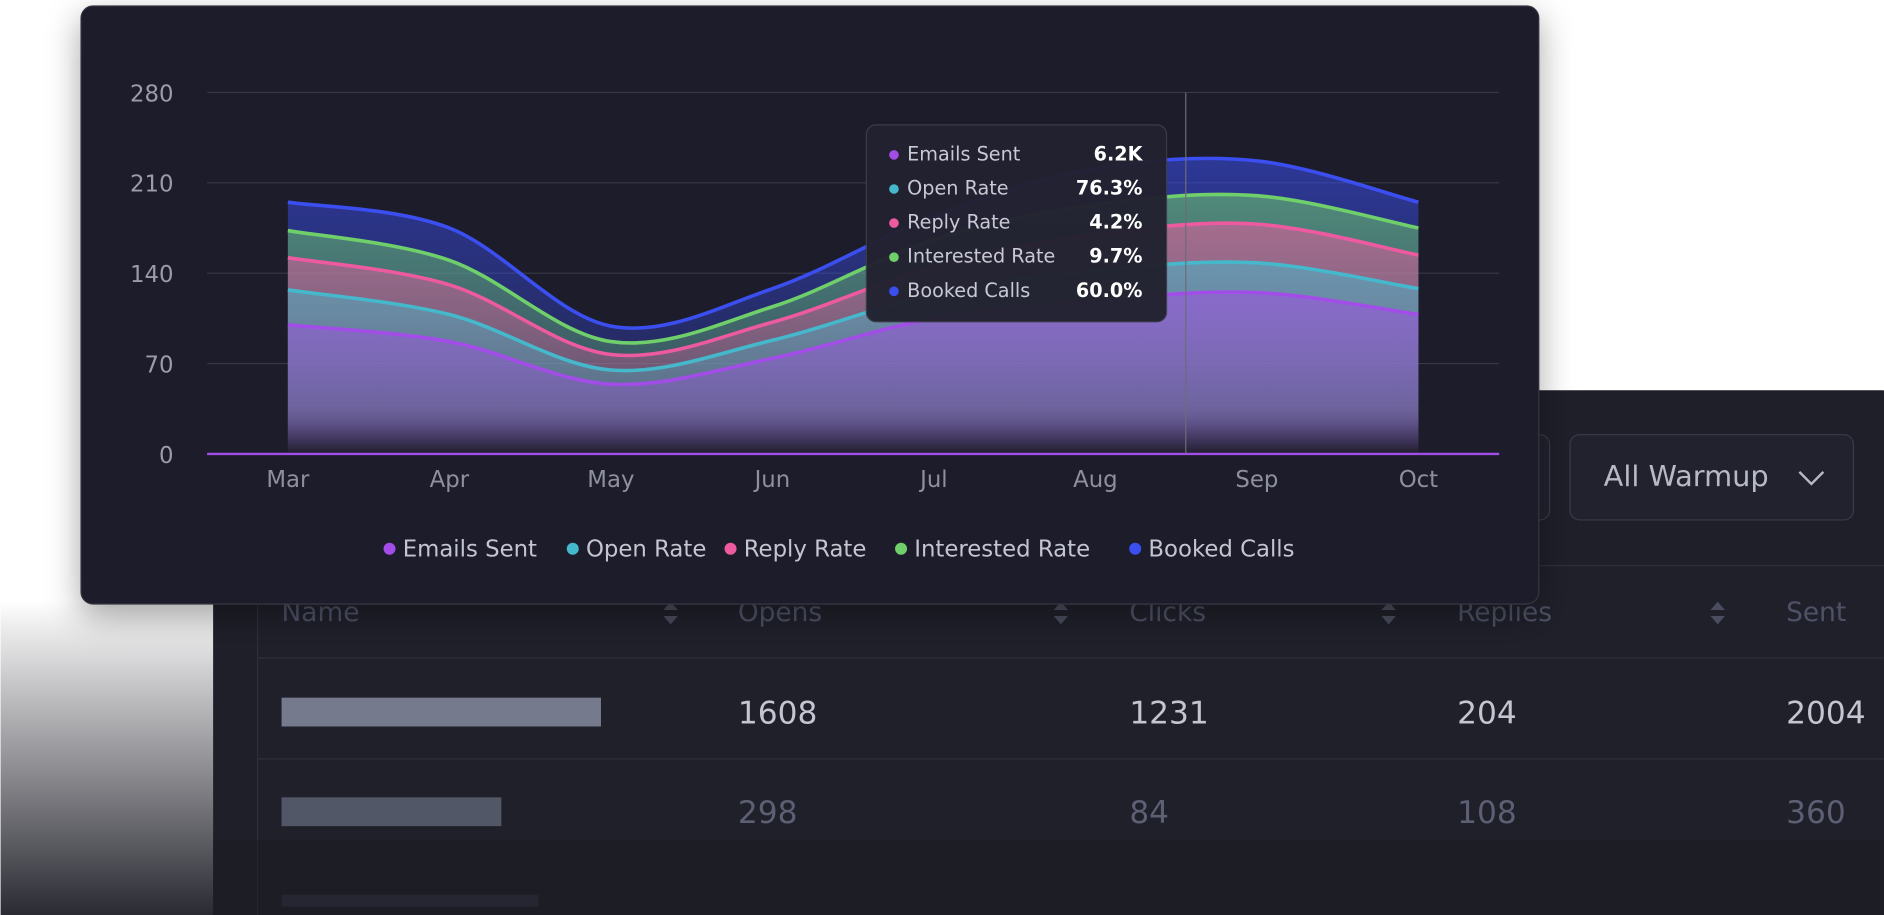 This screenshot has height=915, width=1884. Describe the element at coordinates (1811, 478) in the screenshot. I see `chevron` at that location.